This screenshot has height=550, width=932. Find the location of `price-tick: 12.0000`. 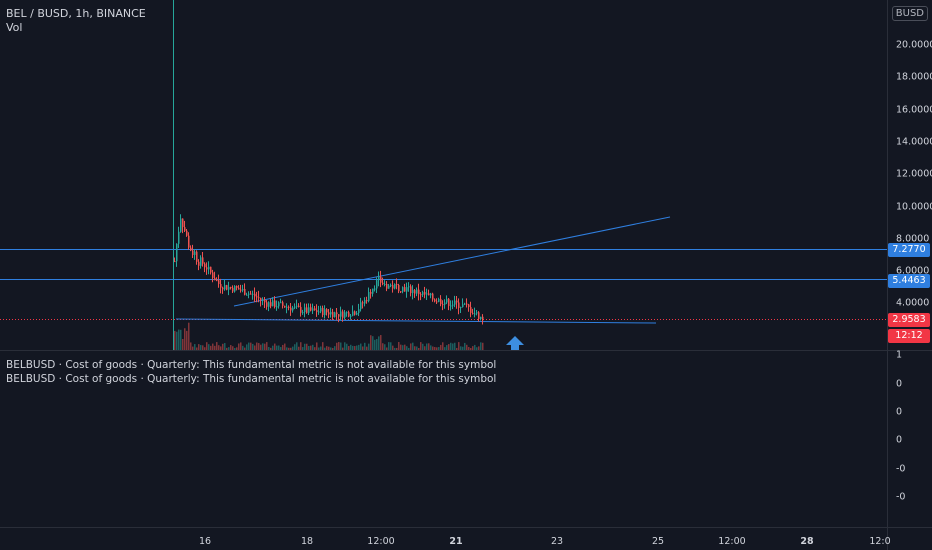

price-tick: 12.0000 is located at coordinates (914, 174).